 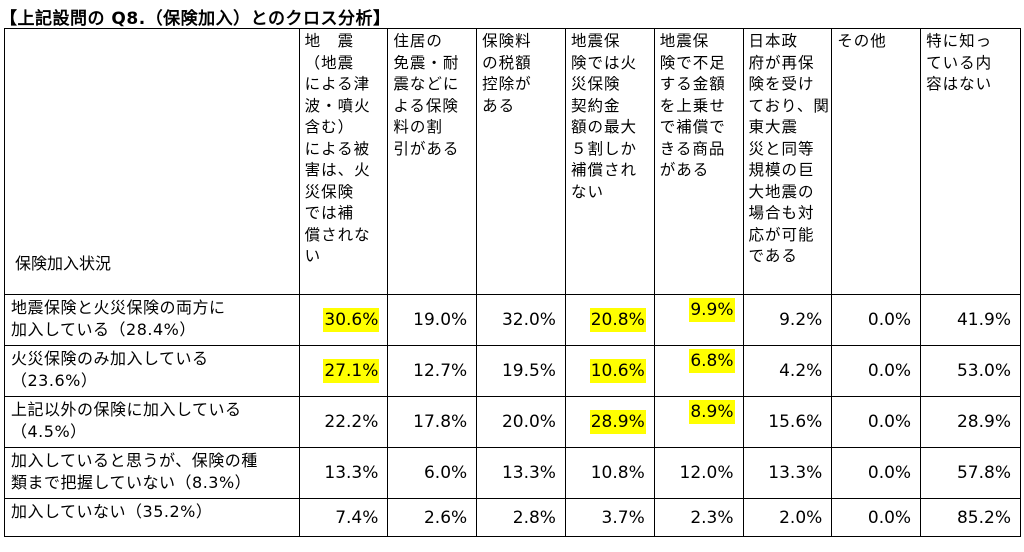 I want to click on column-header-line: 料の割, so click(x=418, y=127).